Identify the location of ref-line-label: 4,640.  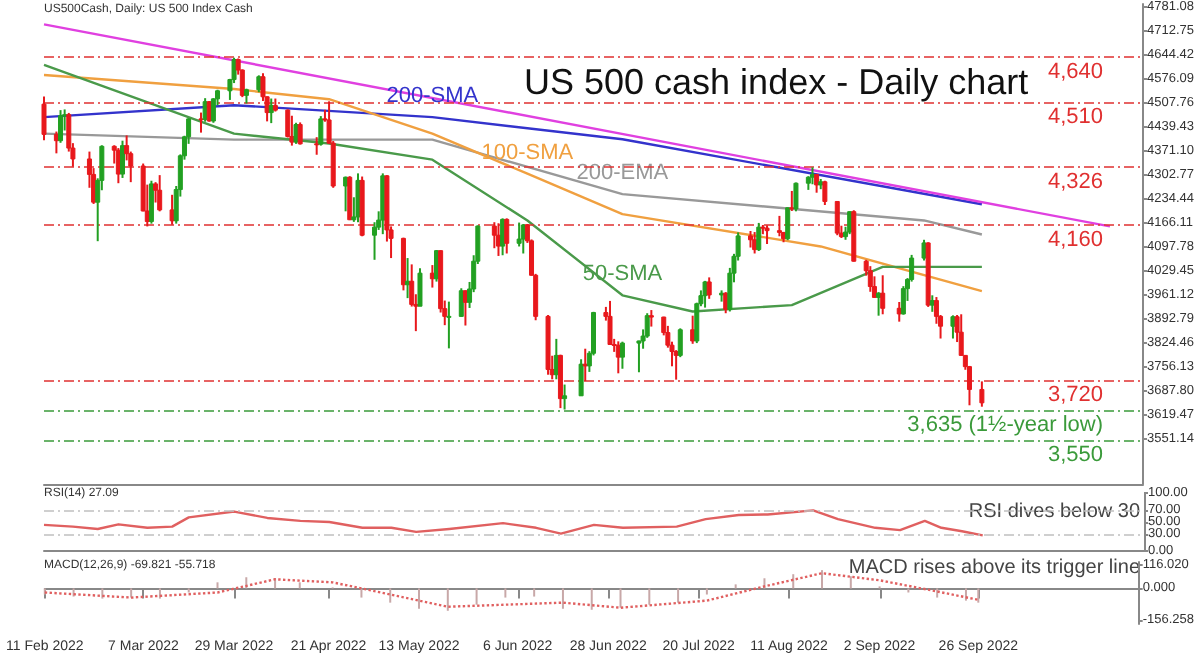
(1075, 71).